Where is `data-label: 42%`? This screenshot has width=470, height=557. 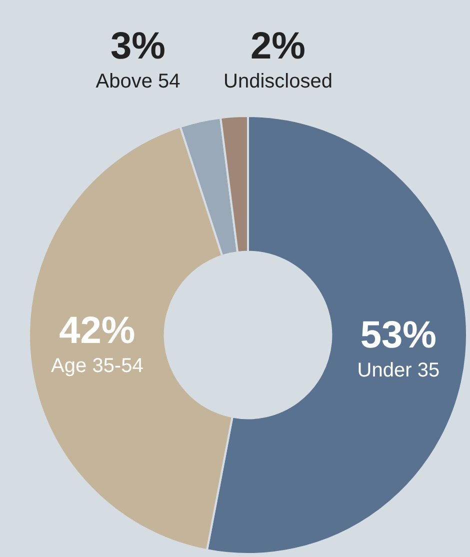 data-label: 42% is located at coordinates (97, 331).